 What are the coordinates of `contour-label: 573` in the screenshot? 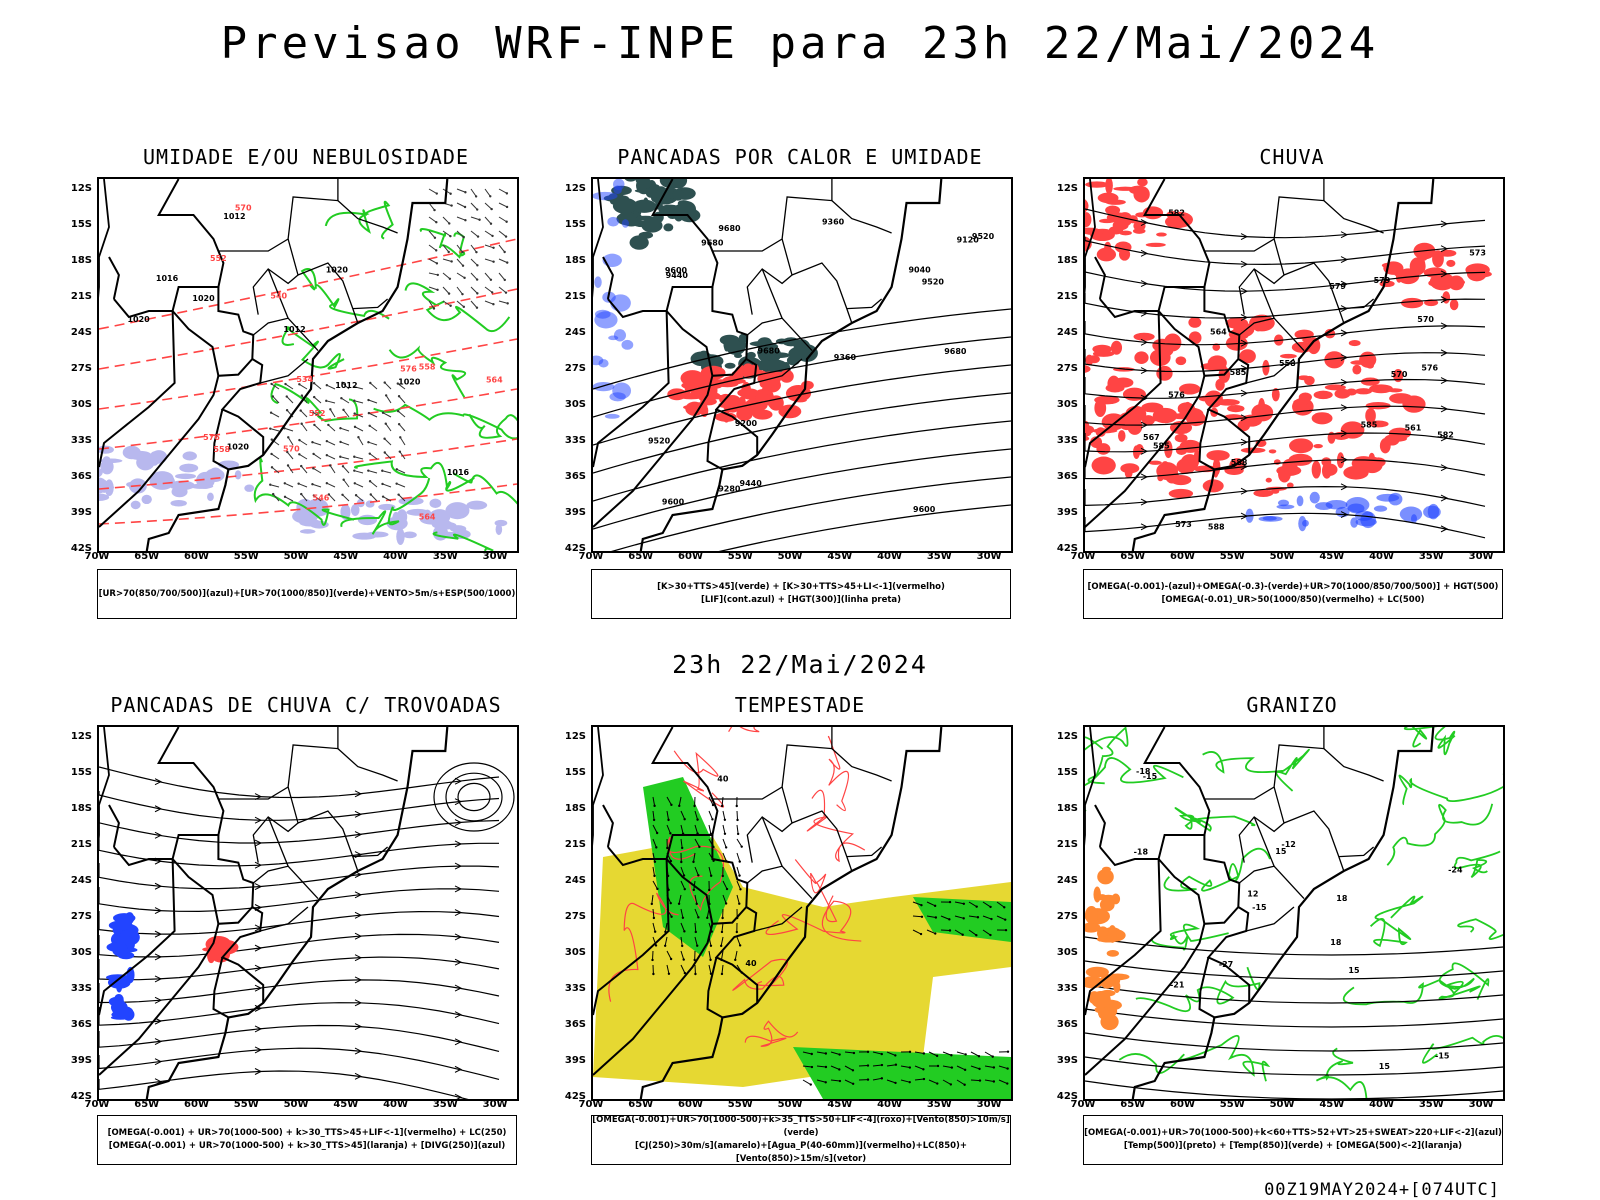 It's located at (1477, 252).